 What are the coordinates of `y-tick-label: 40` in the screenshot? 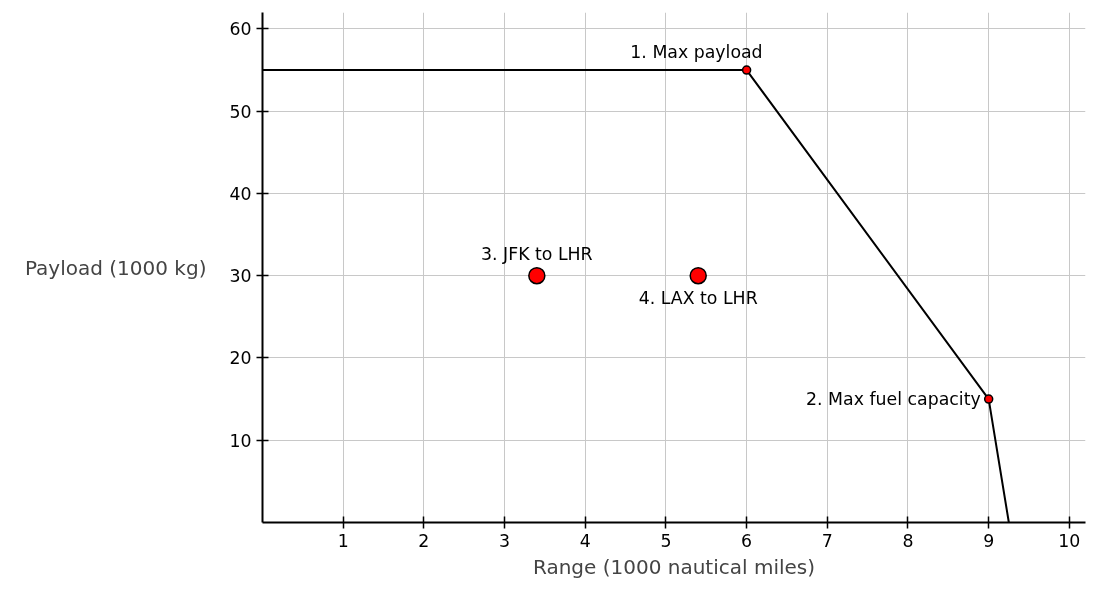 It's located at (240, 193).